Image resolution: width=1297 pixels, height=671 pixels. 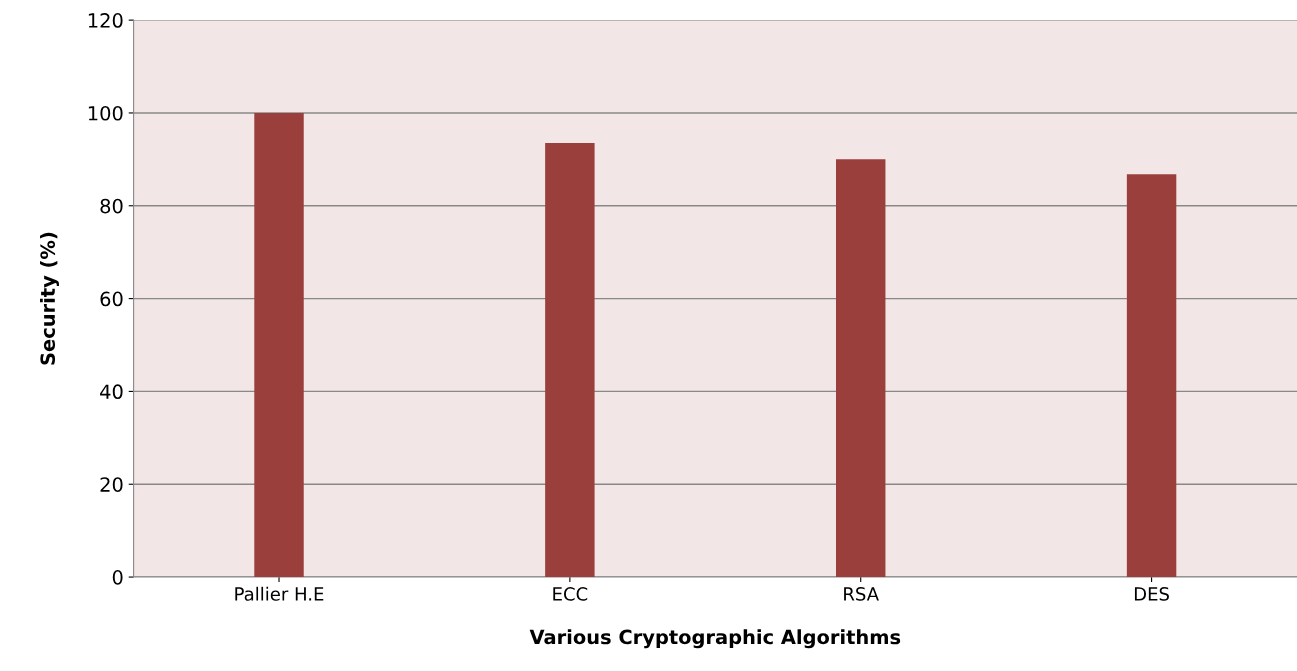 I want to click on x-tick-label: DES, so click(x=1151, y=594).